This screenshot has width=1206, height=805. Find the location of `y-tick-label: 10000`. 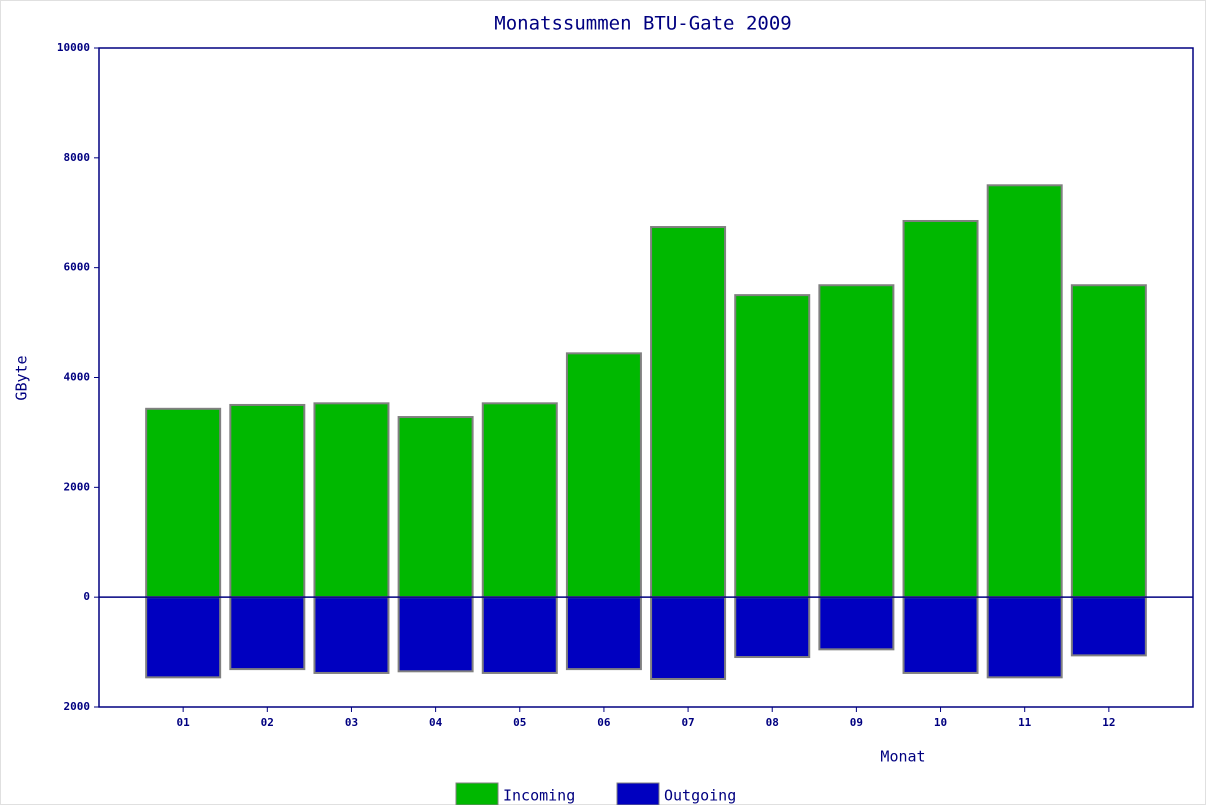

y-tick-label: 10000 is located at coordinates (73, 47).